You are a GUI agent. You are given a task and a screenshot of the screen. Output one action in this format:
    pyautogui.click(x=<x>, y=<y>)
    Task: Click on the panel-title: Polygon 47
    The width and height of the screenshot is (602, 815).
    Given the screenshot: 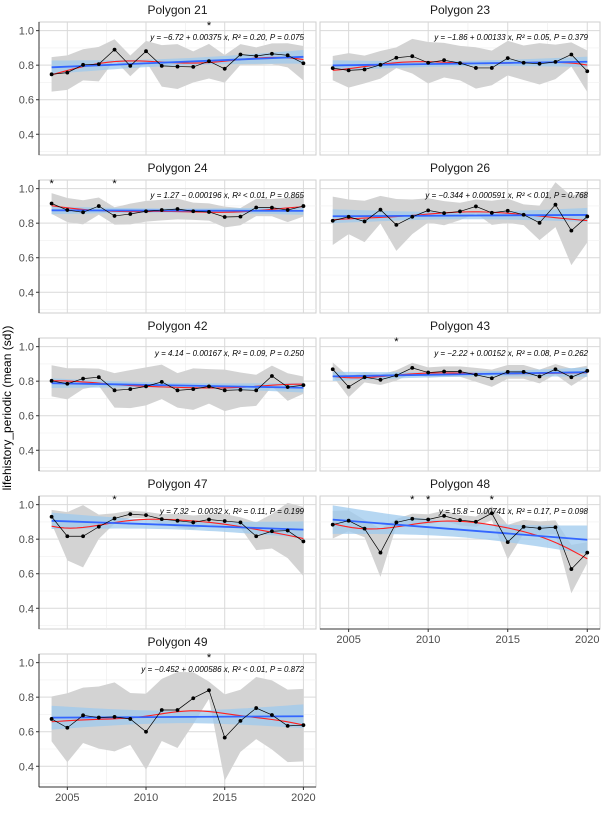 What is the action you would take?
    pyautogui.click(x=177, y=484)
    